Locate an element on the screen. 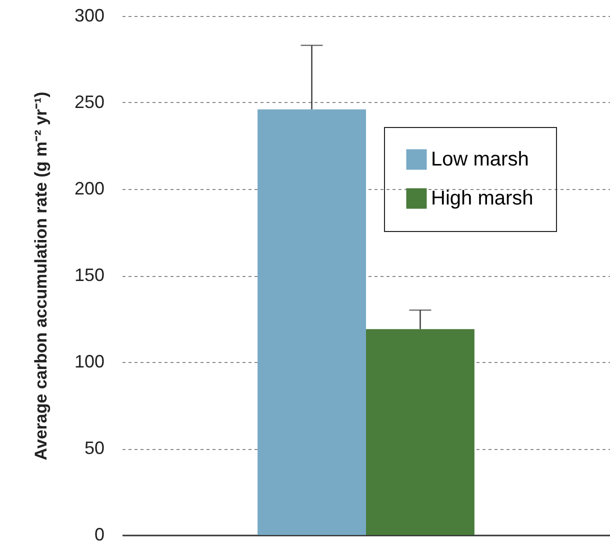 The width and height of the screenshot is (610, 542). y-axis-title: Average carbon accumulation rate (g m⁻² yr⁻¹) is located at coordinates (40, 276).